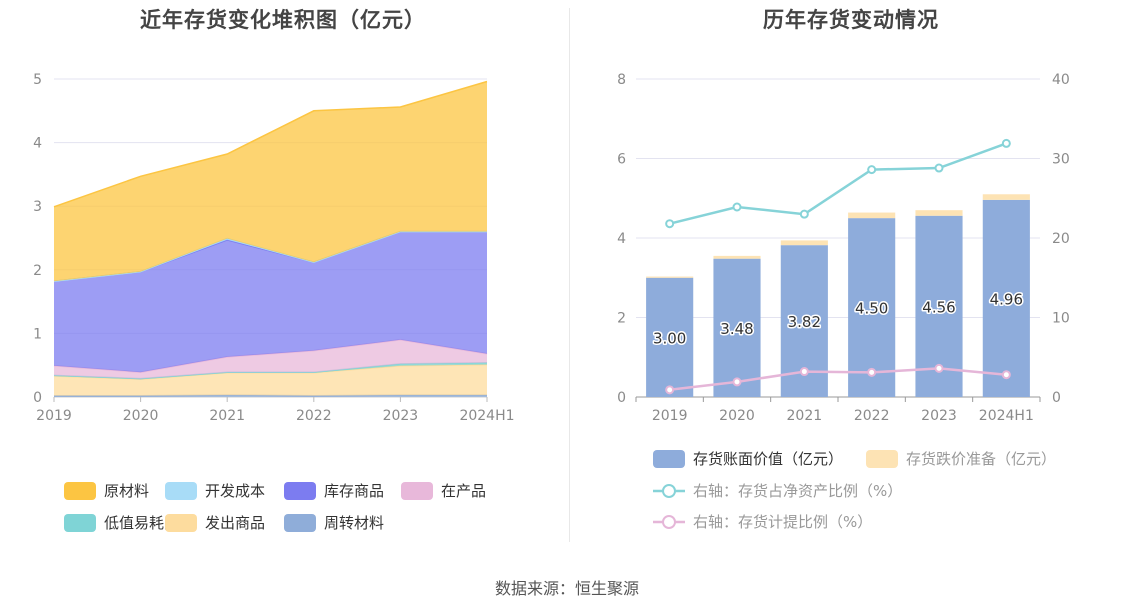 The width and height of the screenshot is (1134, 612). Describe the element at coordinates (463, 491) in the screenshot. I see `legend-label: 在产品` at that location.